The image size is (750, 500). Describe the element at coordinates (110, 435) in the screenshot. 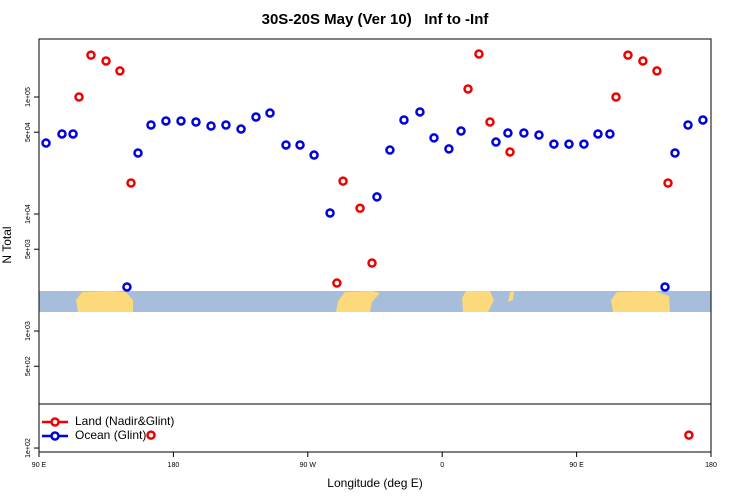

I see `legend-label: Ocean (Glint)` at that location.